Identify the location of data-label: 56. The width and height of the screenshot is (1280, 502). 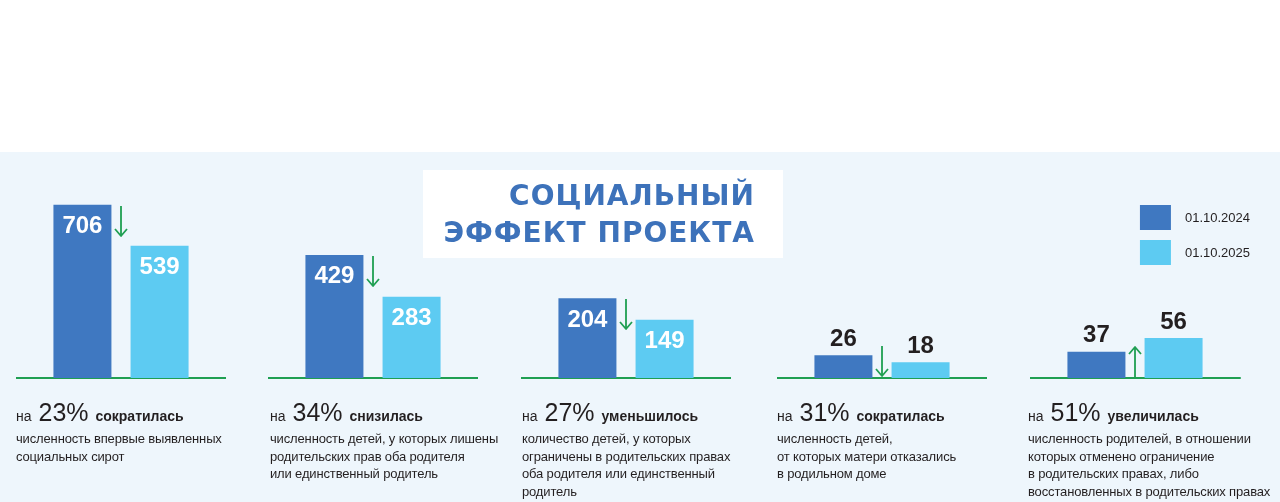
(1173, 320).